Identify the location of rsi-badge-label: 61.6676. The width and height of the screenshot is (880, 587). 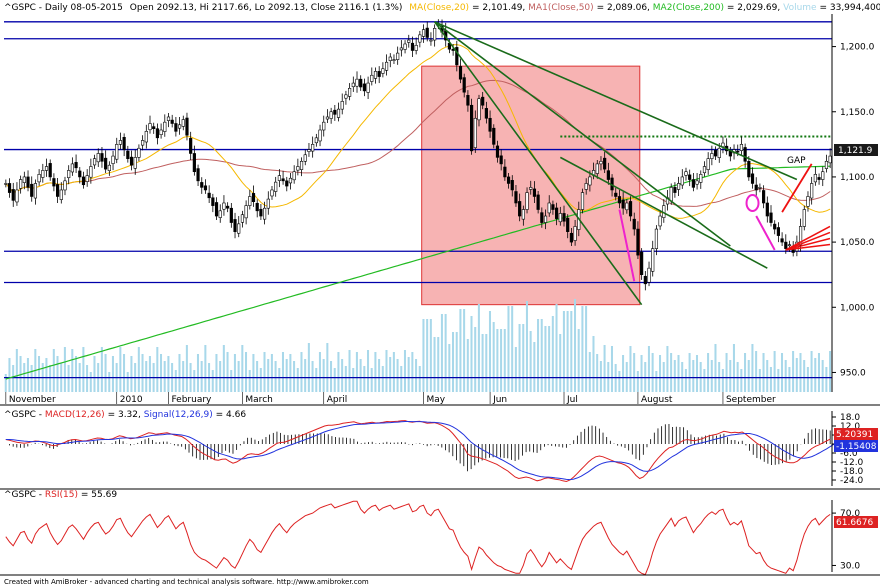
(854, 523).